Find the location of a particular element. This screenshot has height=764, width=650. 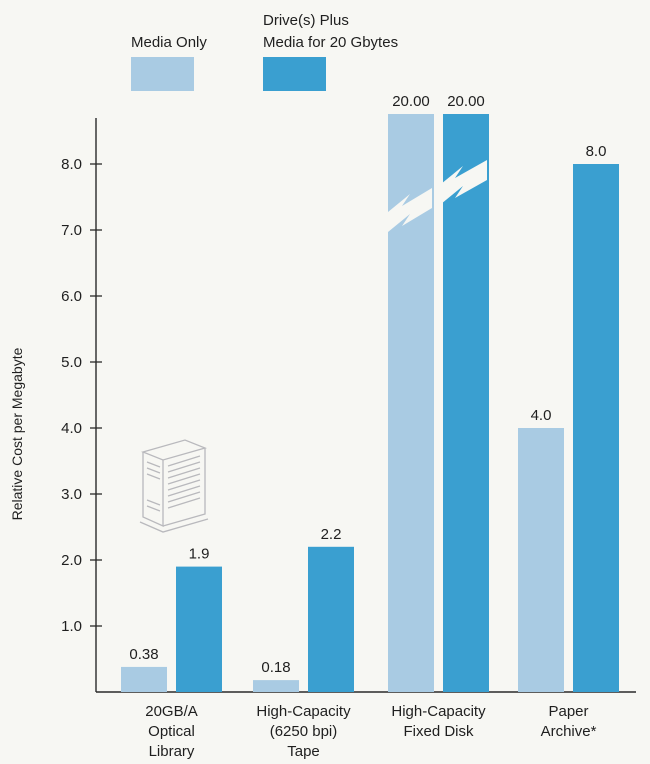

y-tick-label-7: 8.0 is located at coordinates (71, 164).